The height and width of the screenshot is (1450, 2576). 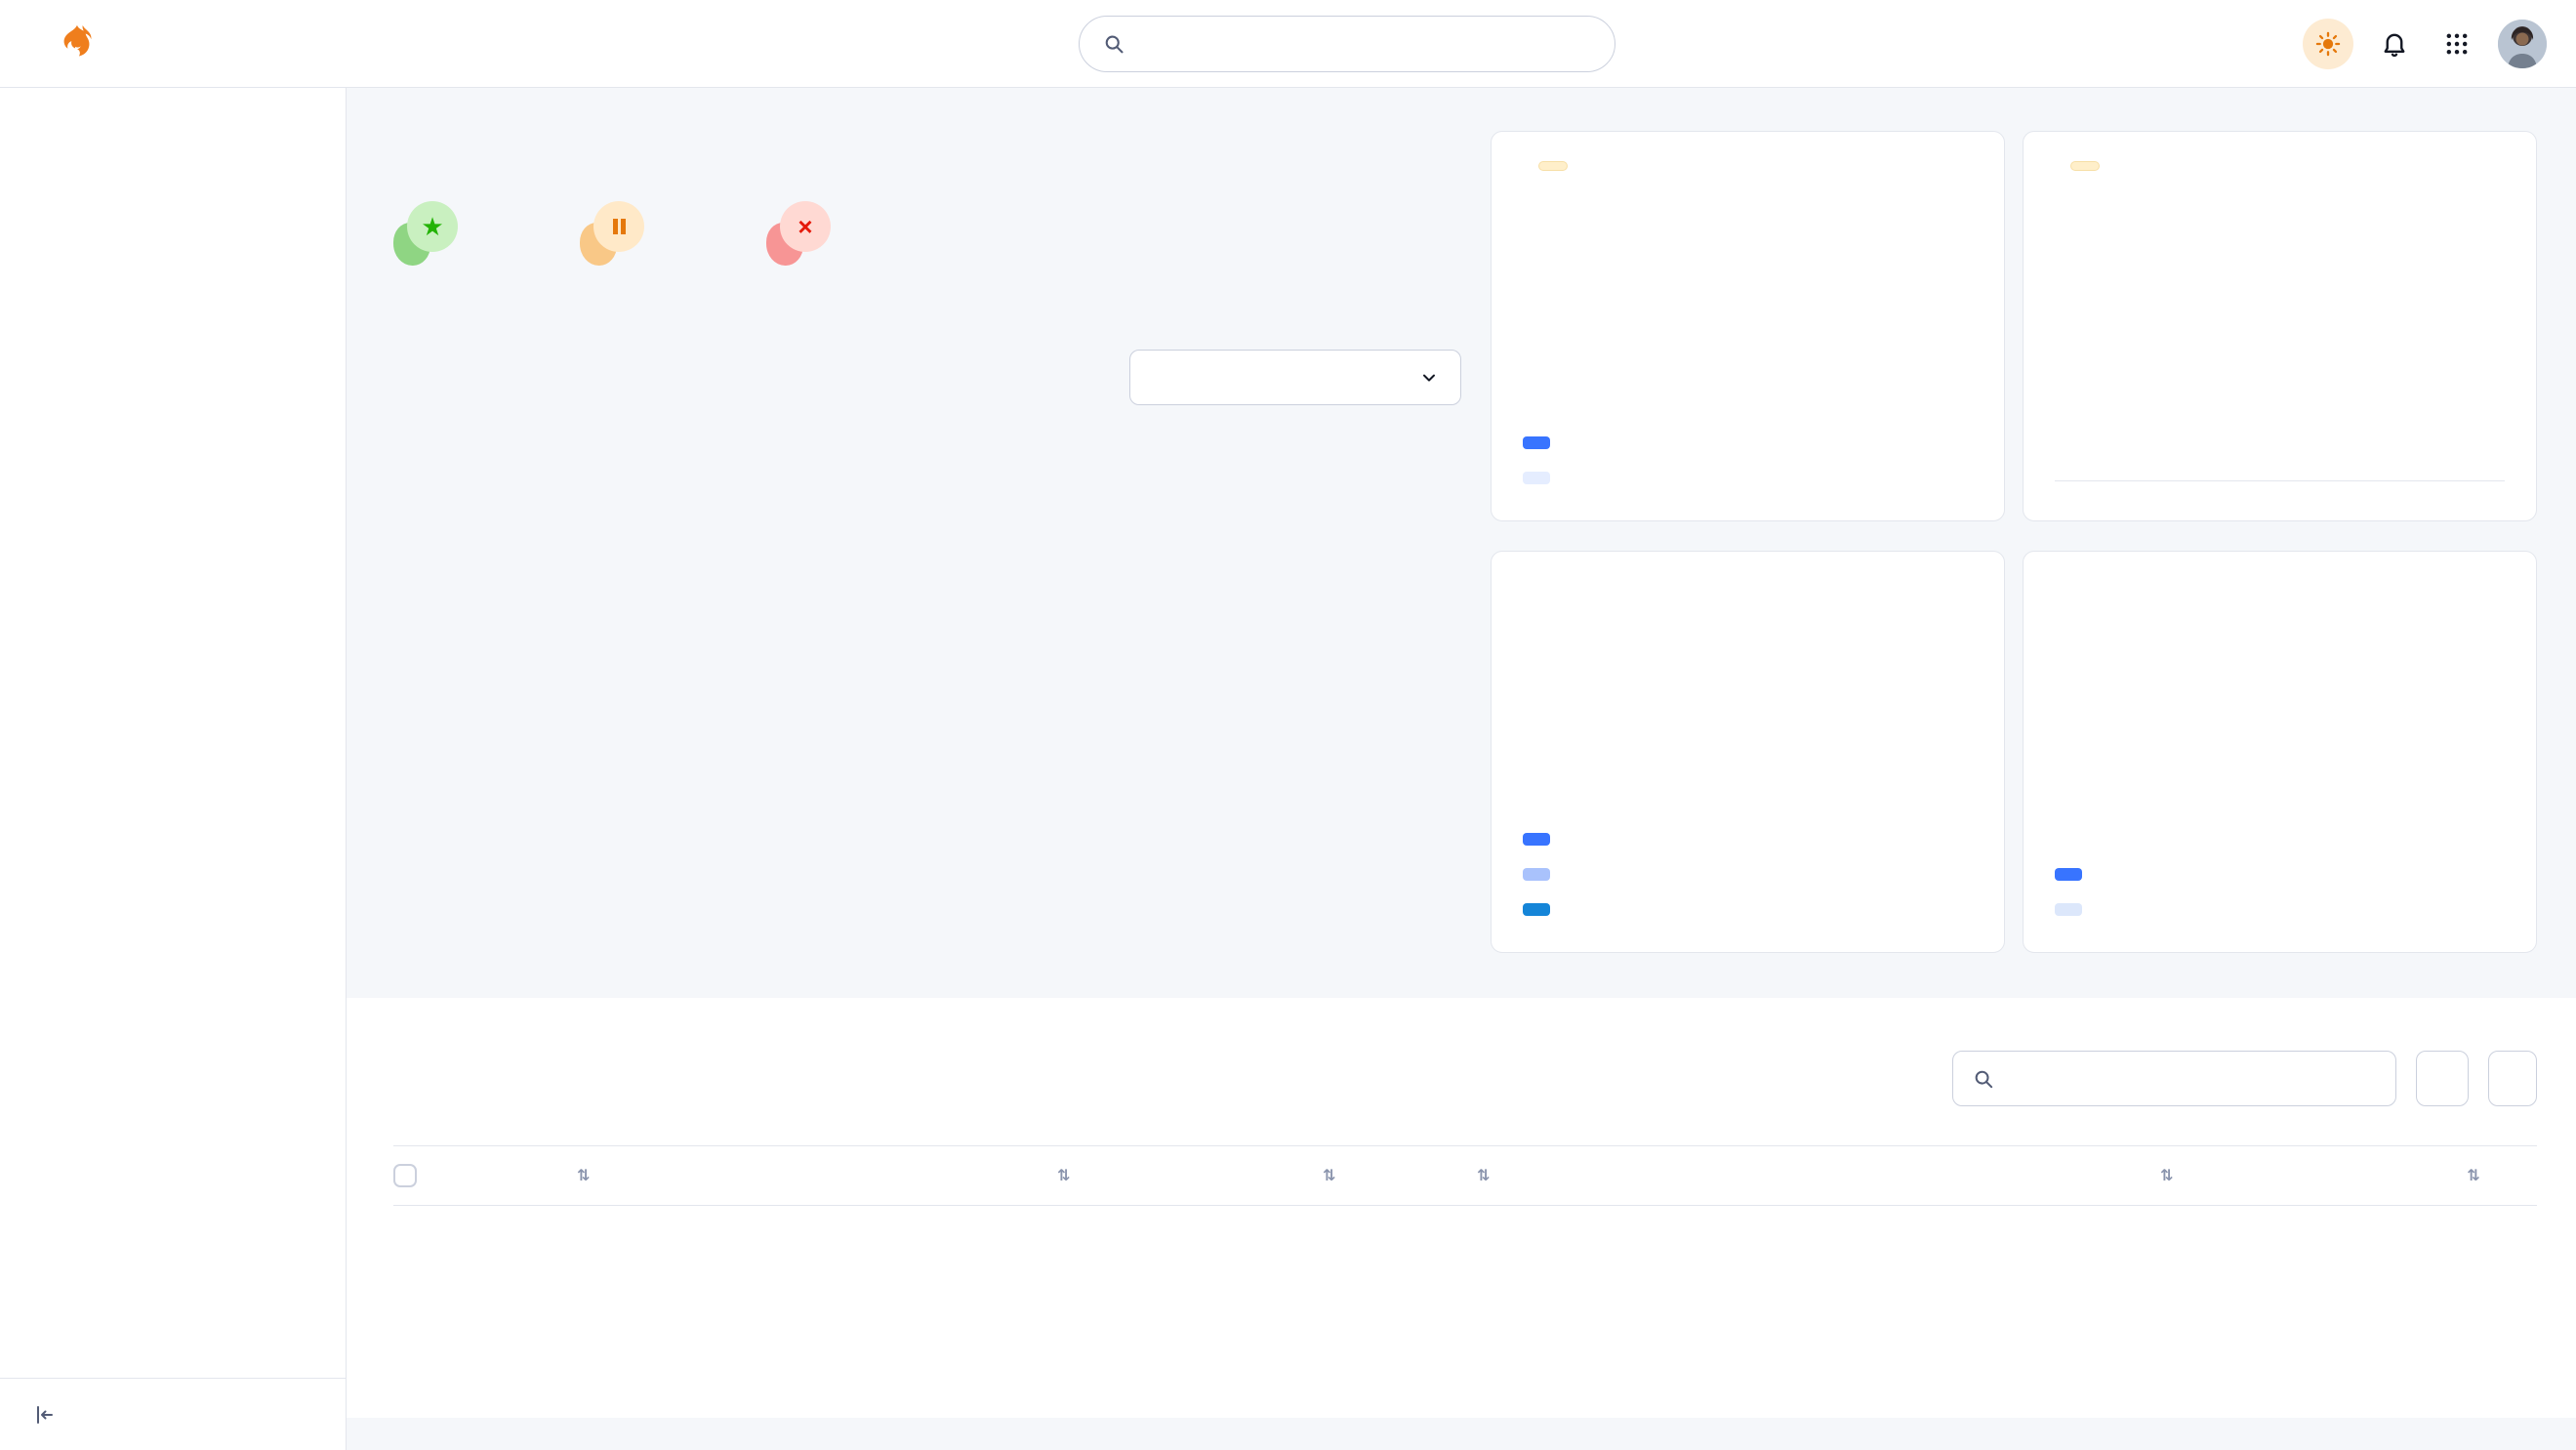 I want to click on reviews-search-input, so click(x=2191, y=1078).